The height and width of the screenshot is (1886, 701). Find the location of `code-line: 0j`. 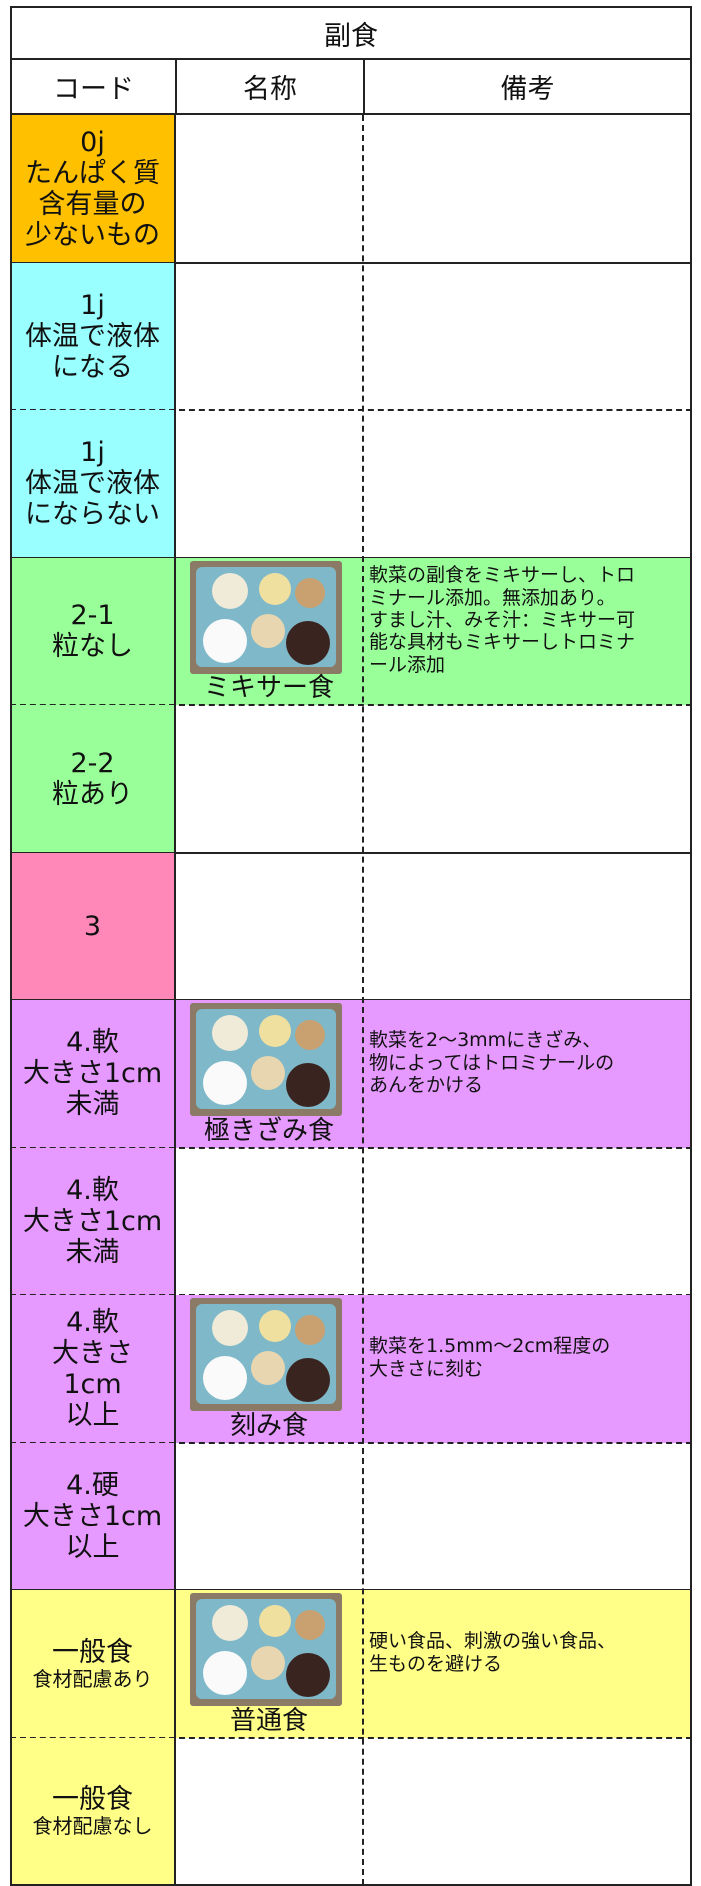

code-line: 0j is located at coordinates (92, 142).